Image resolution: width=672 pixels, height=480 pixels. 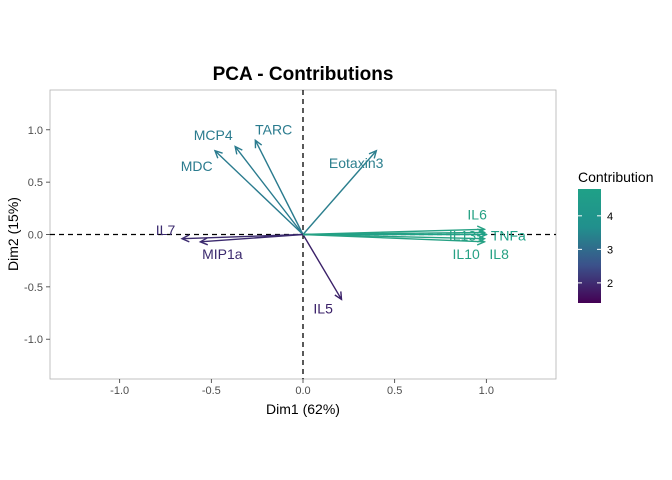 I want to click on arrow-eotaxin3, so click(x=340, y=192).